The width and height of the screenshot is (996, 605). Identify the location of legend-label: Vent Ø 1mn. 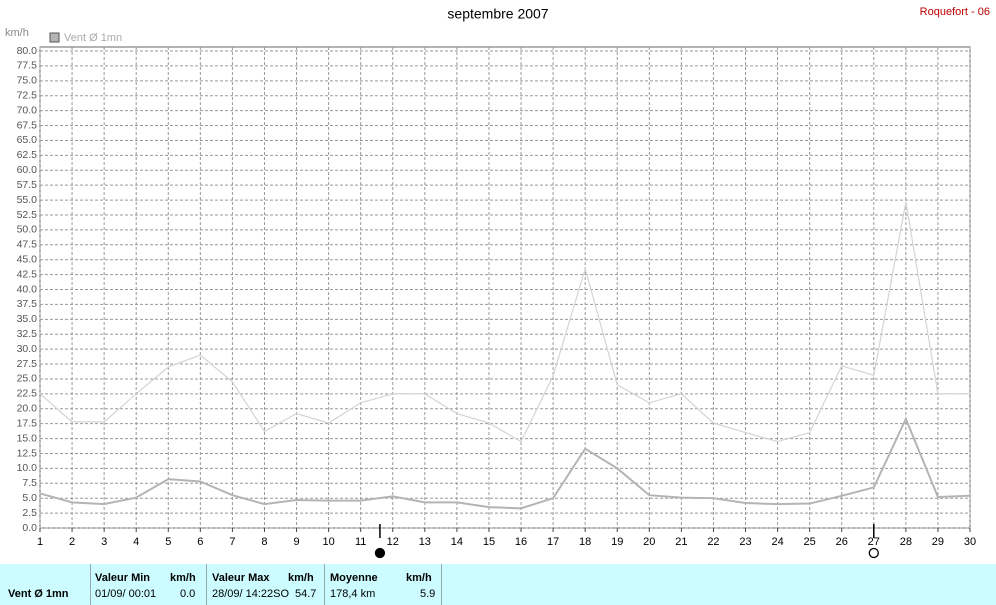
(93, 38).